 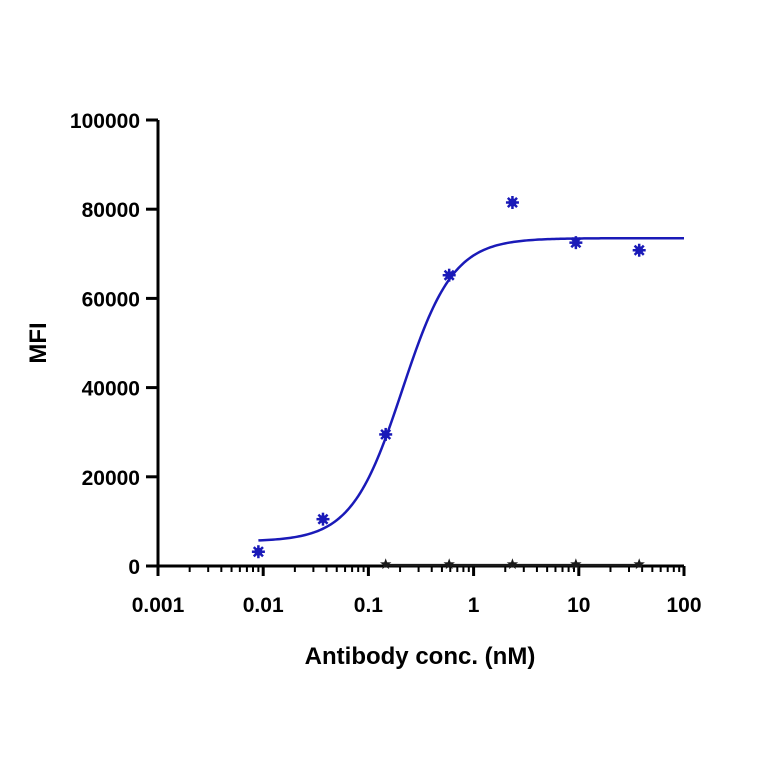 I want to click on x-tick-label: 10, so click(x=578, y=605).